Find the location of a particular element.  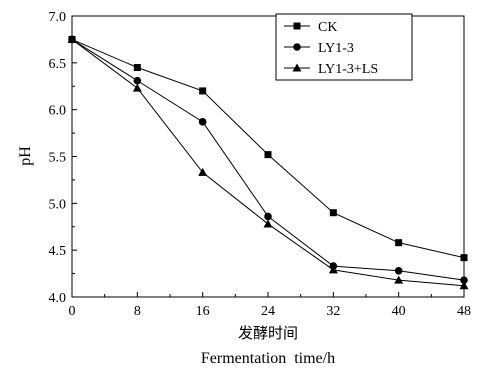

legend-item-ly1-3-ls: LY1-3+LS is located at coordinates (331, 69).